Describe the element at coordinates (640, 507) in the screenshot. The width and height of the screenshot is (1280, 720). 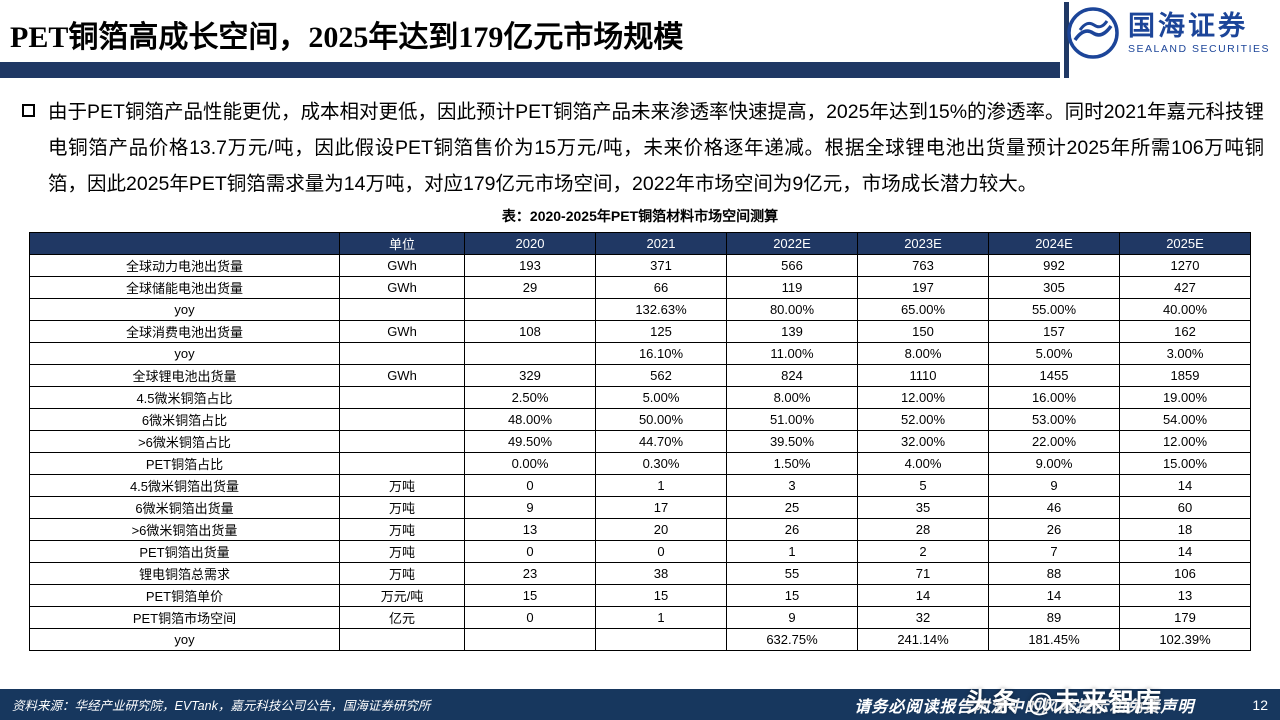
I see `table-row: 6微米铜箔出货量 万吨 9 17 25 35 46 60` at that location.